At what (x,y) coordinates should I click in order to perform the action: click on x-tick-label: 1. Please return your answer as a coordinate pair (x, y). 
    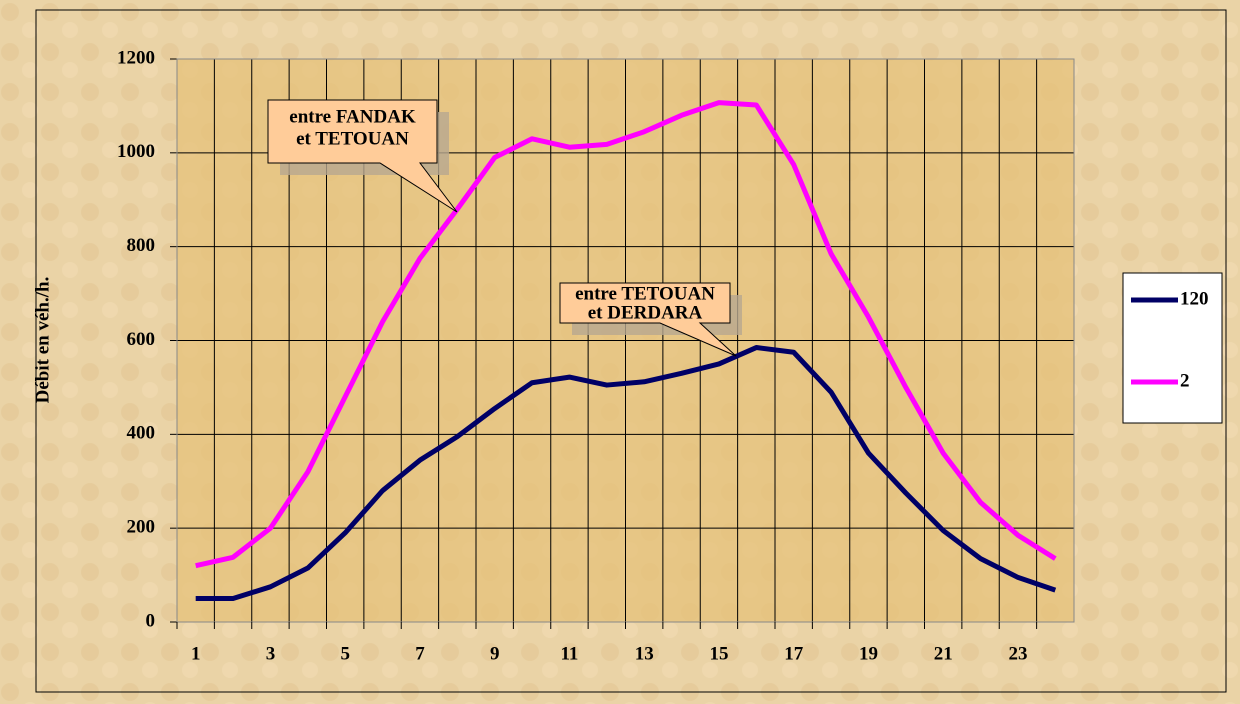
    Looking at the image, I should click on (196, 653).